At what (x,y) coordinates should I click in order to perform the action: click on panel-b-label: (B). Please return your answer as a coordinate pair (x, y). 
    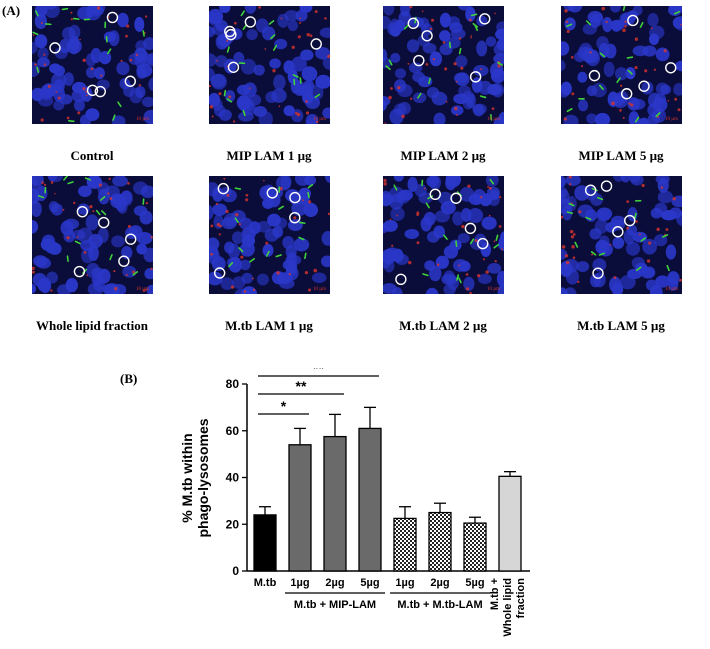
    Looking at the image, I should click on (129, 378).